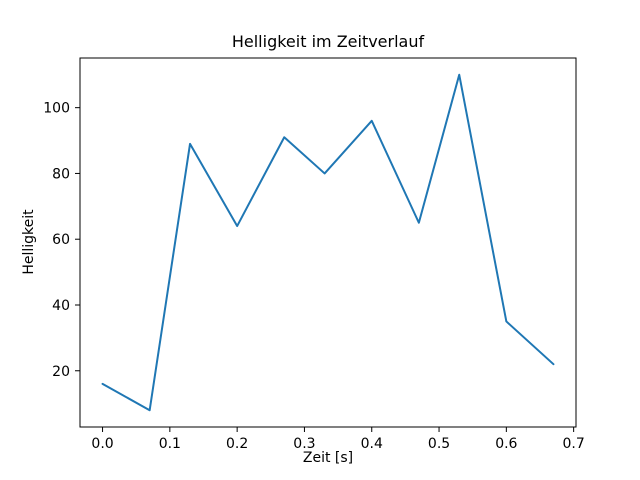 Image resolution: width=640 pixels, height=480 pixels. Describe the element at coordinates (372, 444) in the screenshot. I see `x-tick-label: 0.4` at that location.